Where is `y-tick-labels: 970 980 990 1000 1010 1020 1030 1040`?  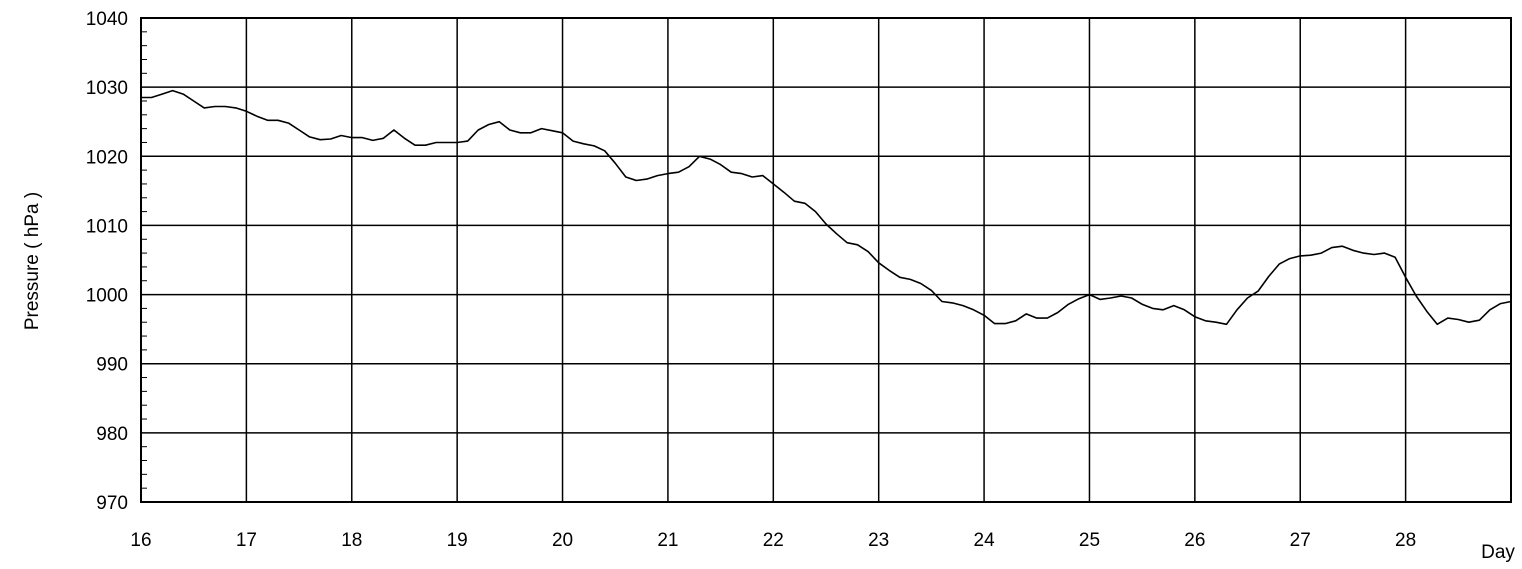
y-tick-labels: 970 980 990 1000 1010 1020 1030 1040 is located at coordinates (107, 261).